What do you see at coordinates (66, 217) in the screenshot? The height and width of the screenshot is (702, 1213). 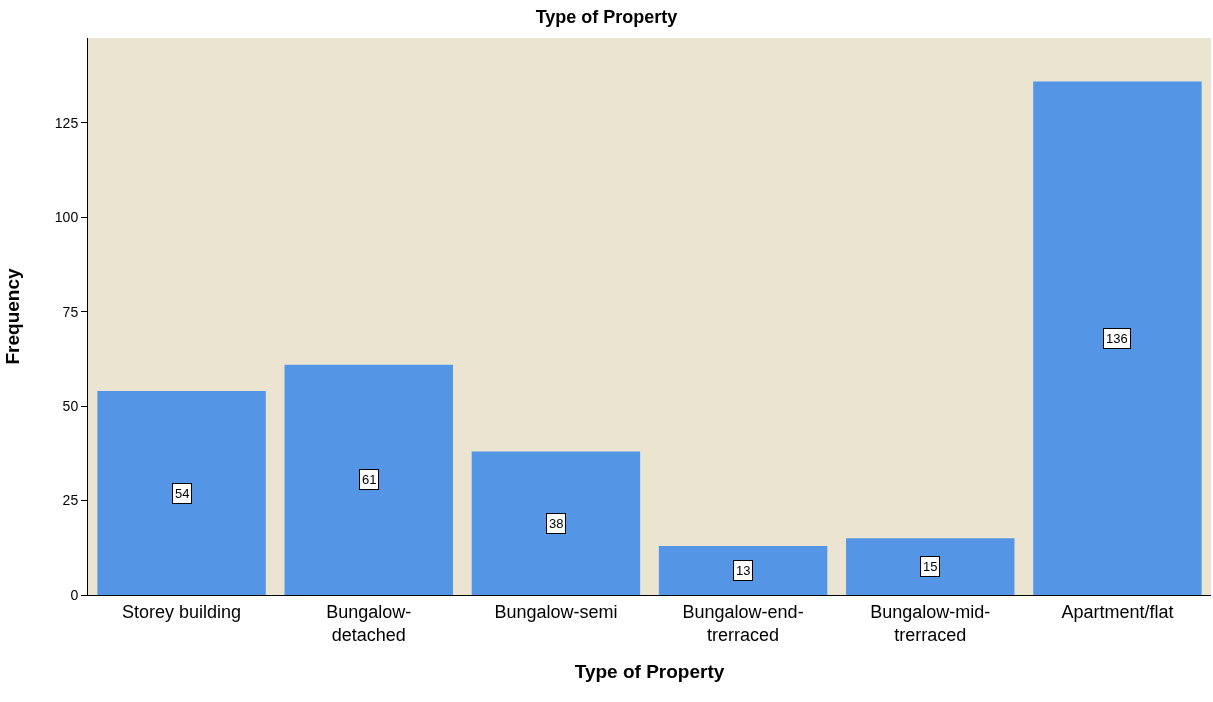 I see `y-tick-label: 100` at bounding box center [66, 217].